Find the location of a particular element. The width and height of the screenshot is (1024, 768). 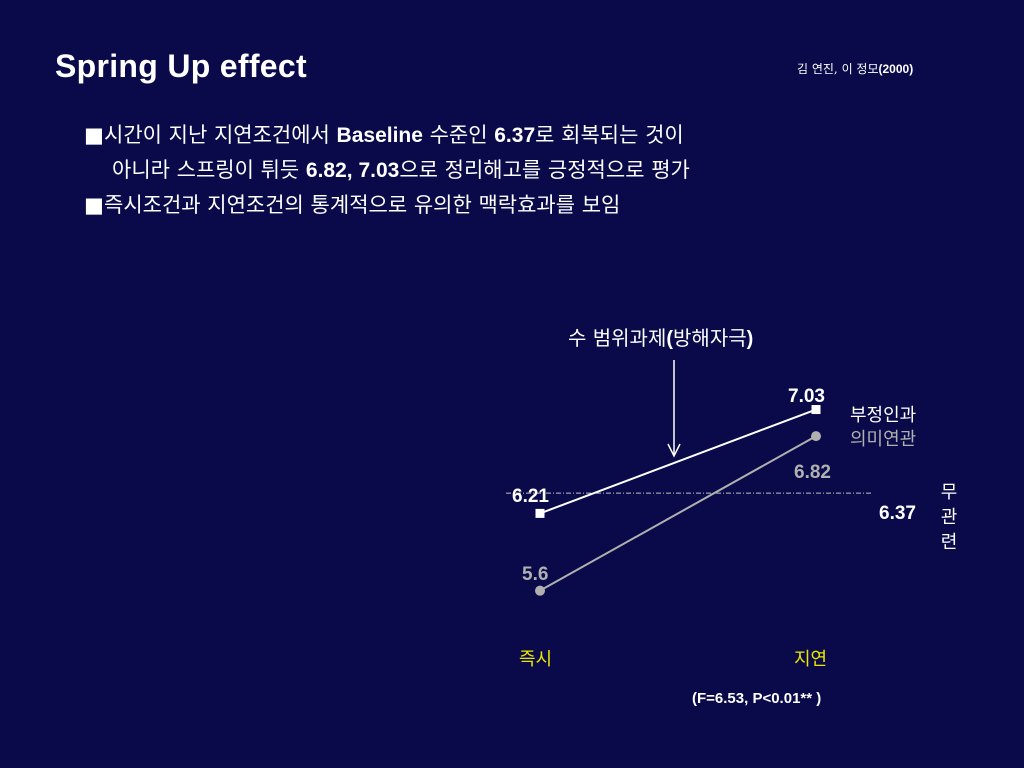

interference-annotation: 수 범위과제(방해자극) is located at coordinates (660, 336).